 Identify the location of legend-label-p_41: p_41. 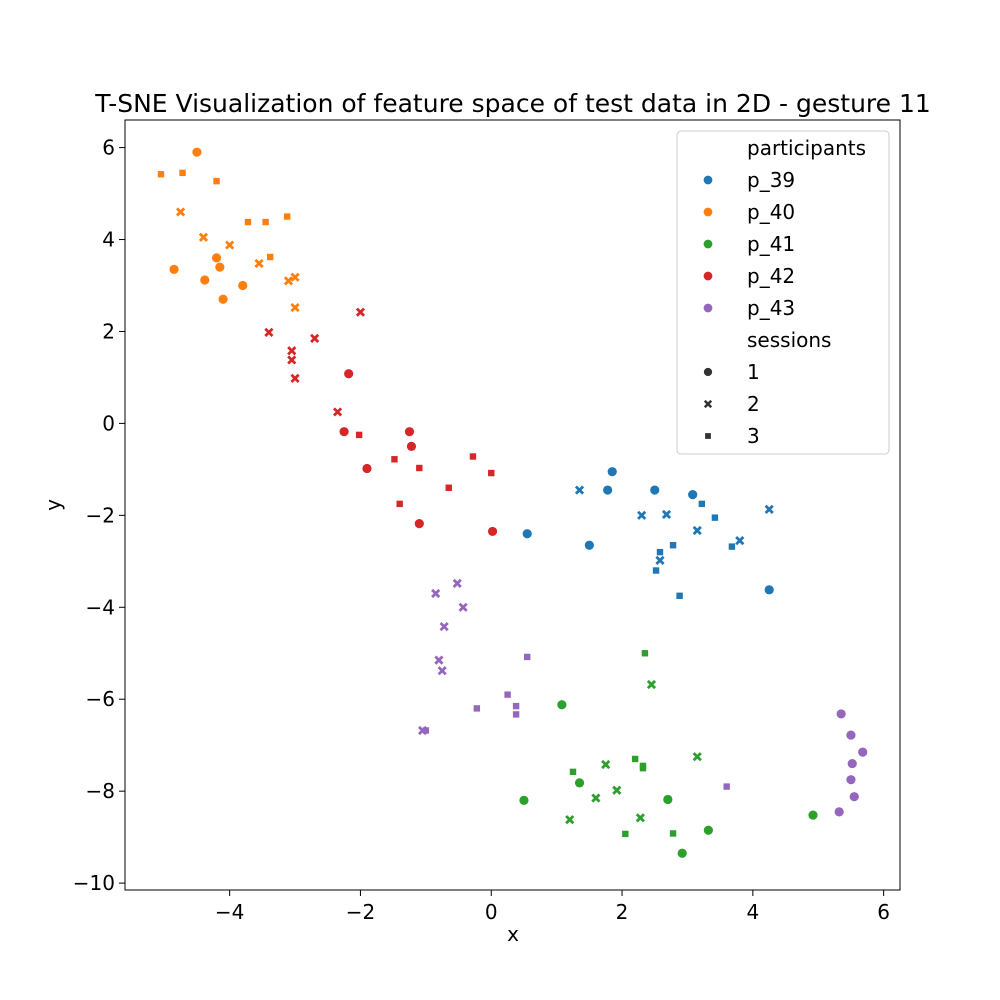
(771, 244).